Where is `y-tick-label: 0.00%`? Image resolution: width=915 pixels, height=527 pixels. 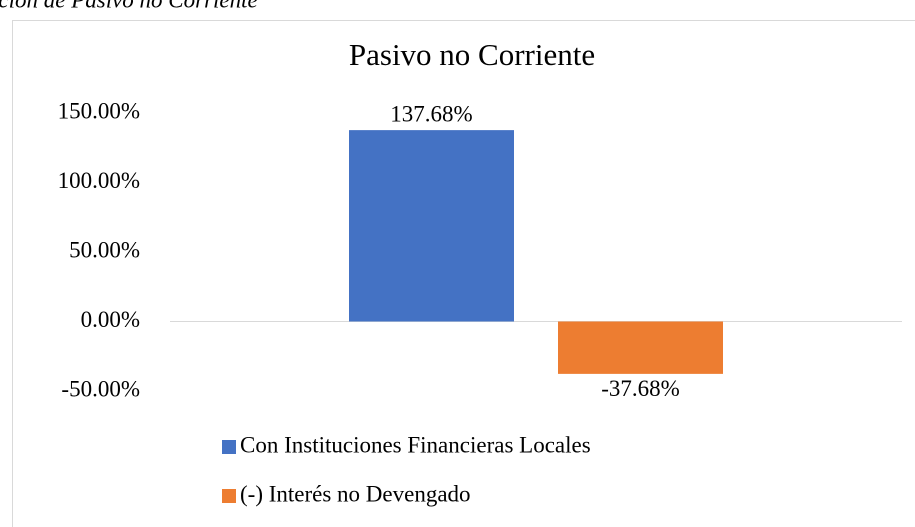
y-tick-label: 0.00% is located at coordinates (110, 319).